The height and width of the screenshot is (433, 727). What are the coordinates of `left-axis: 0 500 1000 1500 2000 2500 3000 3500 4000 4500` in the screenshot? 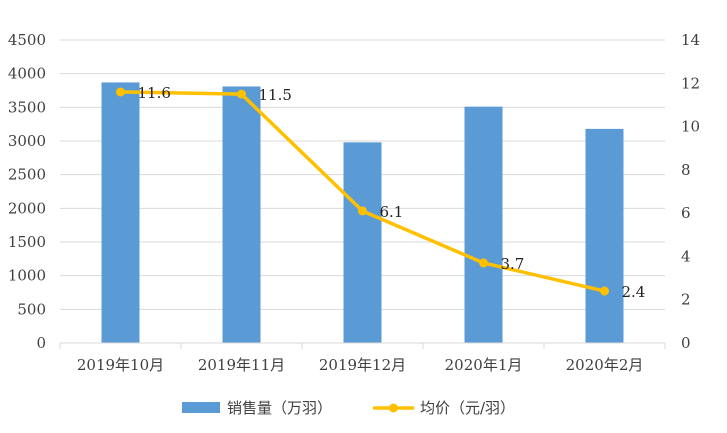 It's located at (27, 191).